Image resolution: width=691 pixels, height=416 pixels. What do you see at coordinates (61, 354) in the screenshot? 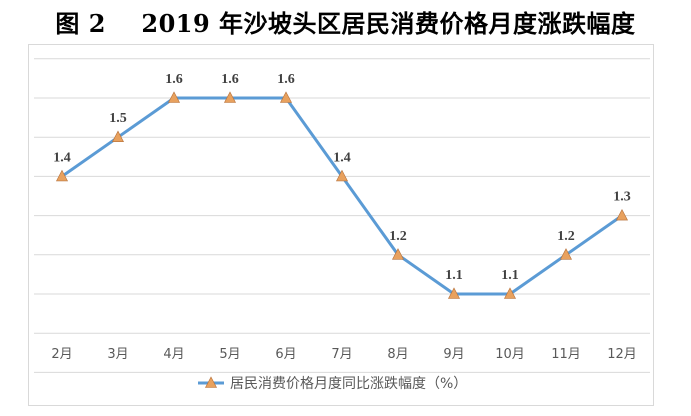
I see `x-tick-label: 2月` at bounding box center [61, 354].